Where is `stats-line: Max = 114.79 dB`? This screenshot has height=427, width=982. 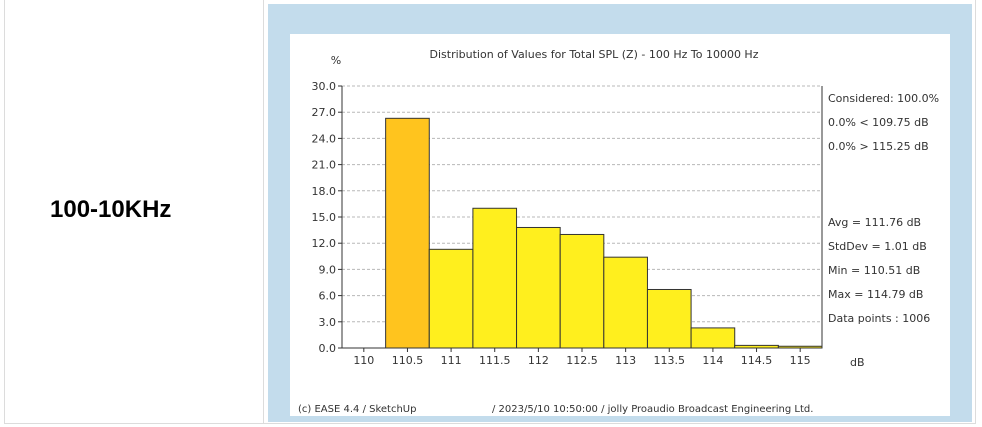 stats-line: Max = 114.79 dB is located at coordinates (875, 294).